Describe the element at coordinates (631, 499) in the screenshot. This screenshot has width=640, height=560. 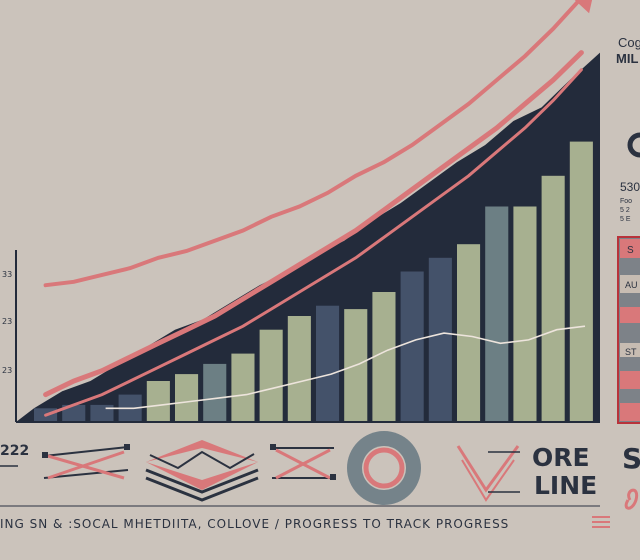
I see `swirl-icon` at that location.